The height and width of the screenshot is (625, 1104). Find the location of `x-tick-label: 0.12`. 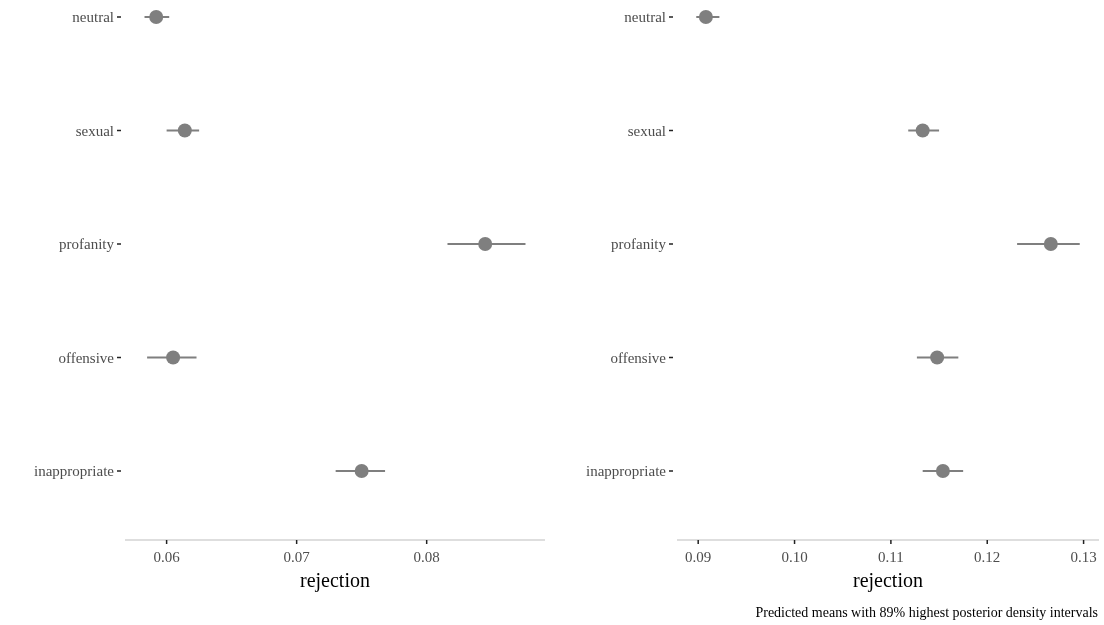

x-tick-label: 0.12 is located at coordinates (987, 557).